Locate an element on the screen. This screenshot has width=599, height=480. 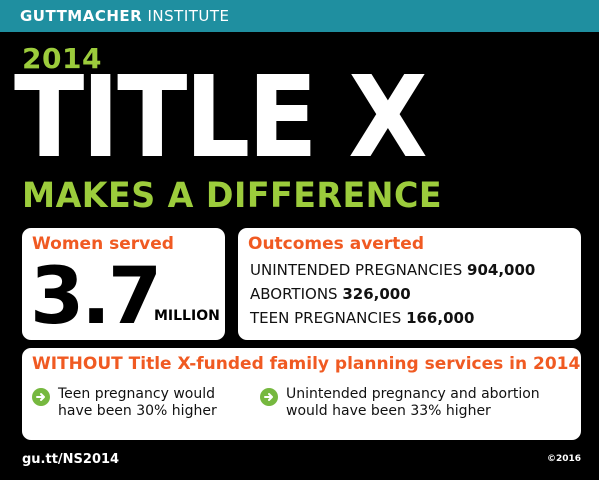
year-label: 2014 is located at coordinates (62, 58).